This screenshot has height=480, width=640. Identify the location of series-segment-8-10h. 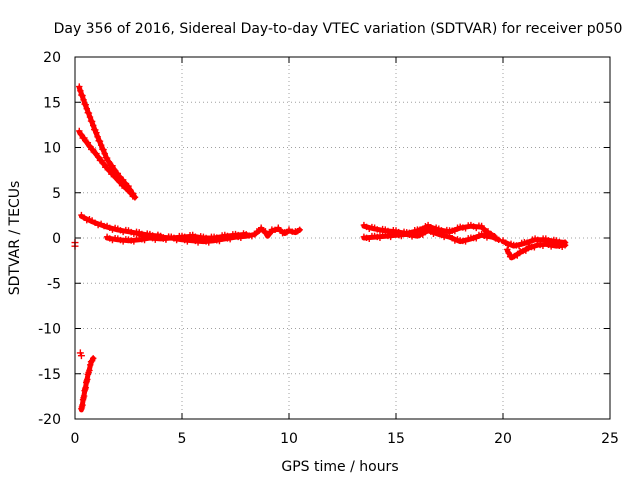
(278, 231).